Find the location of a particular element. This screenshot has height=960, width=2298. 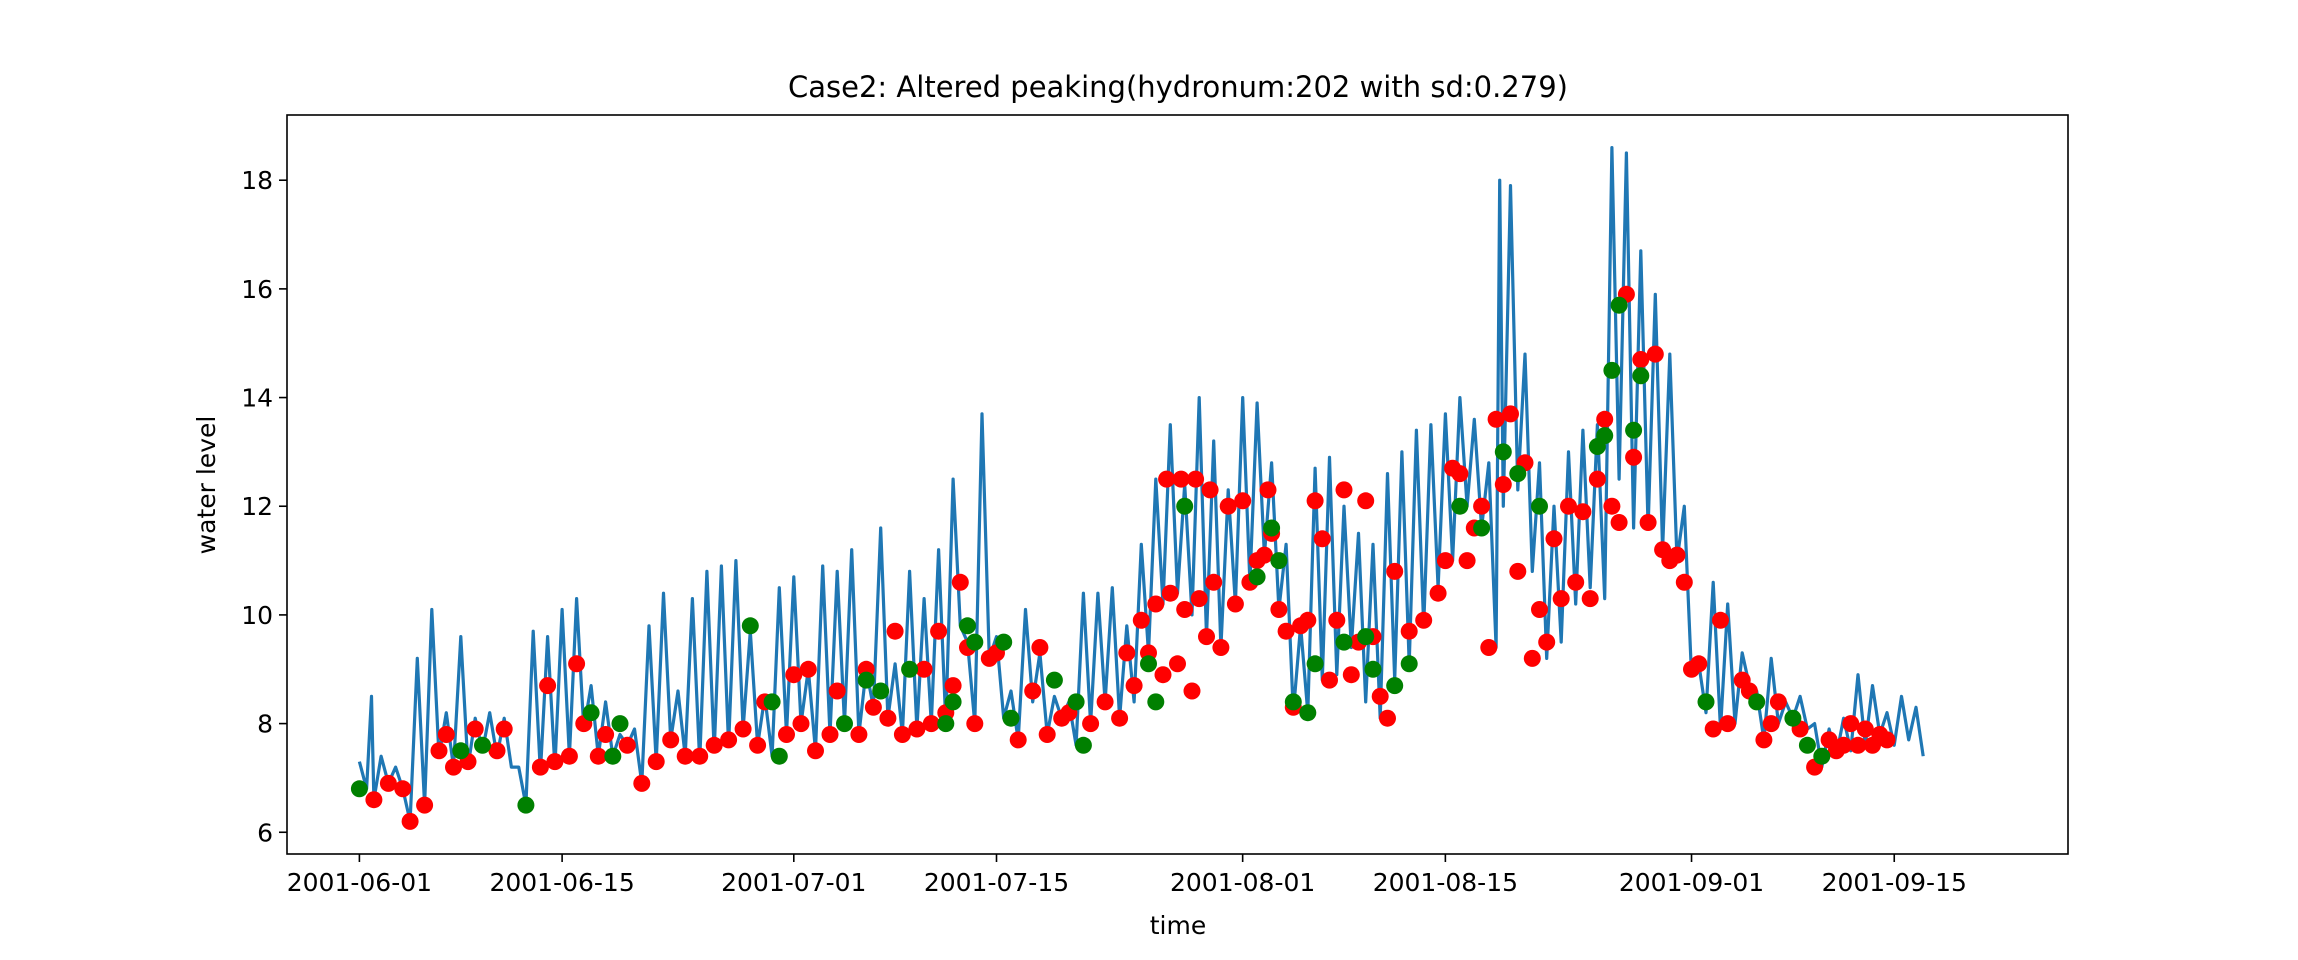

x-tick-label: 2001-07-01 is located at coordinates (793, 882).